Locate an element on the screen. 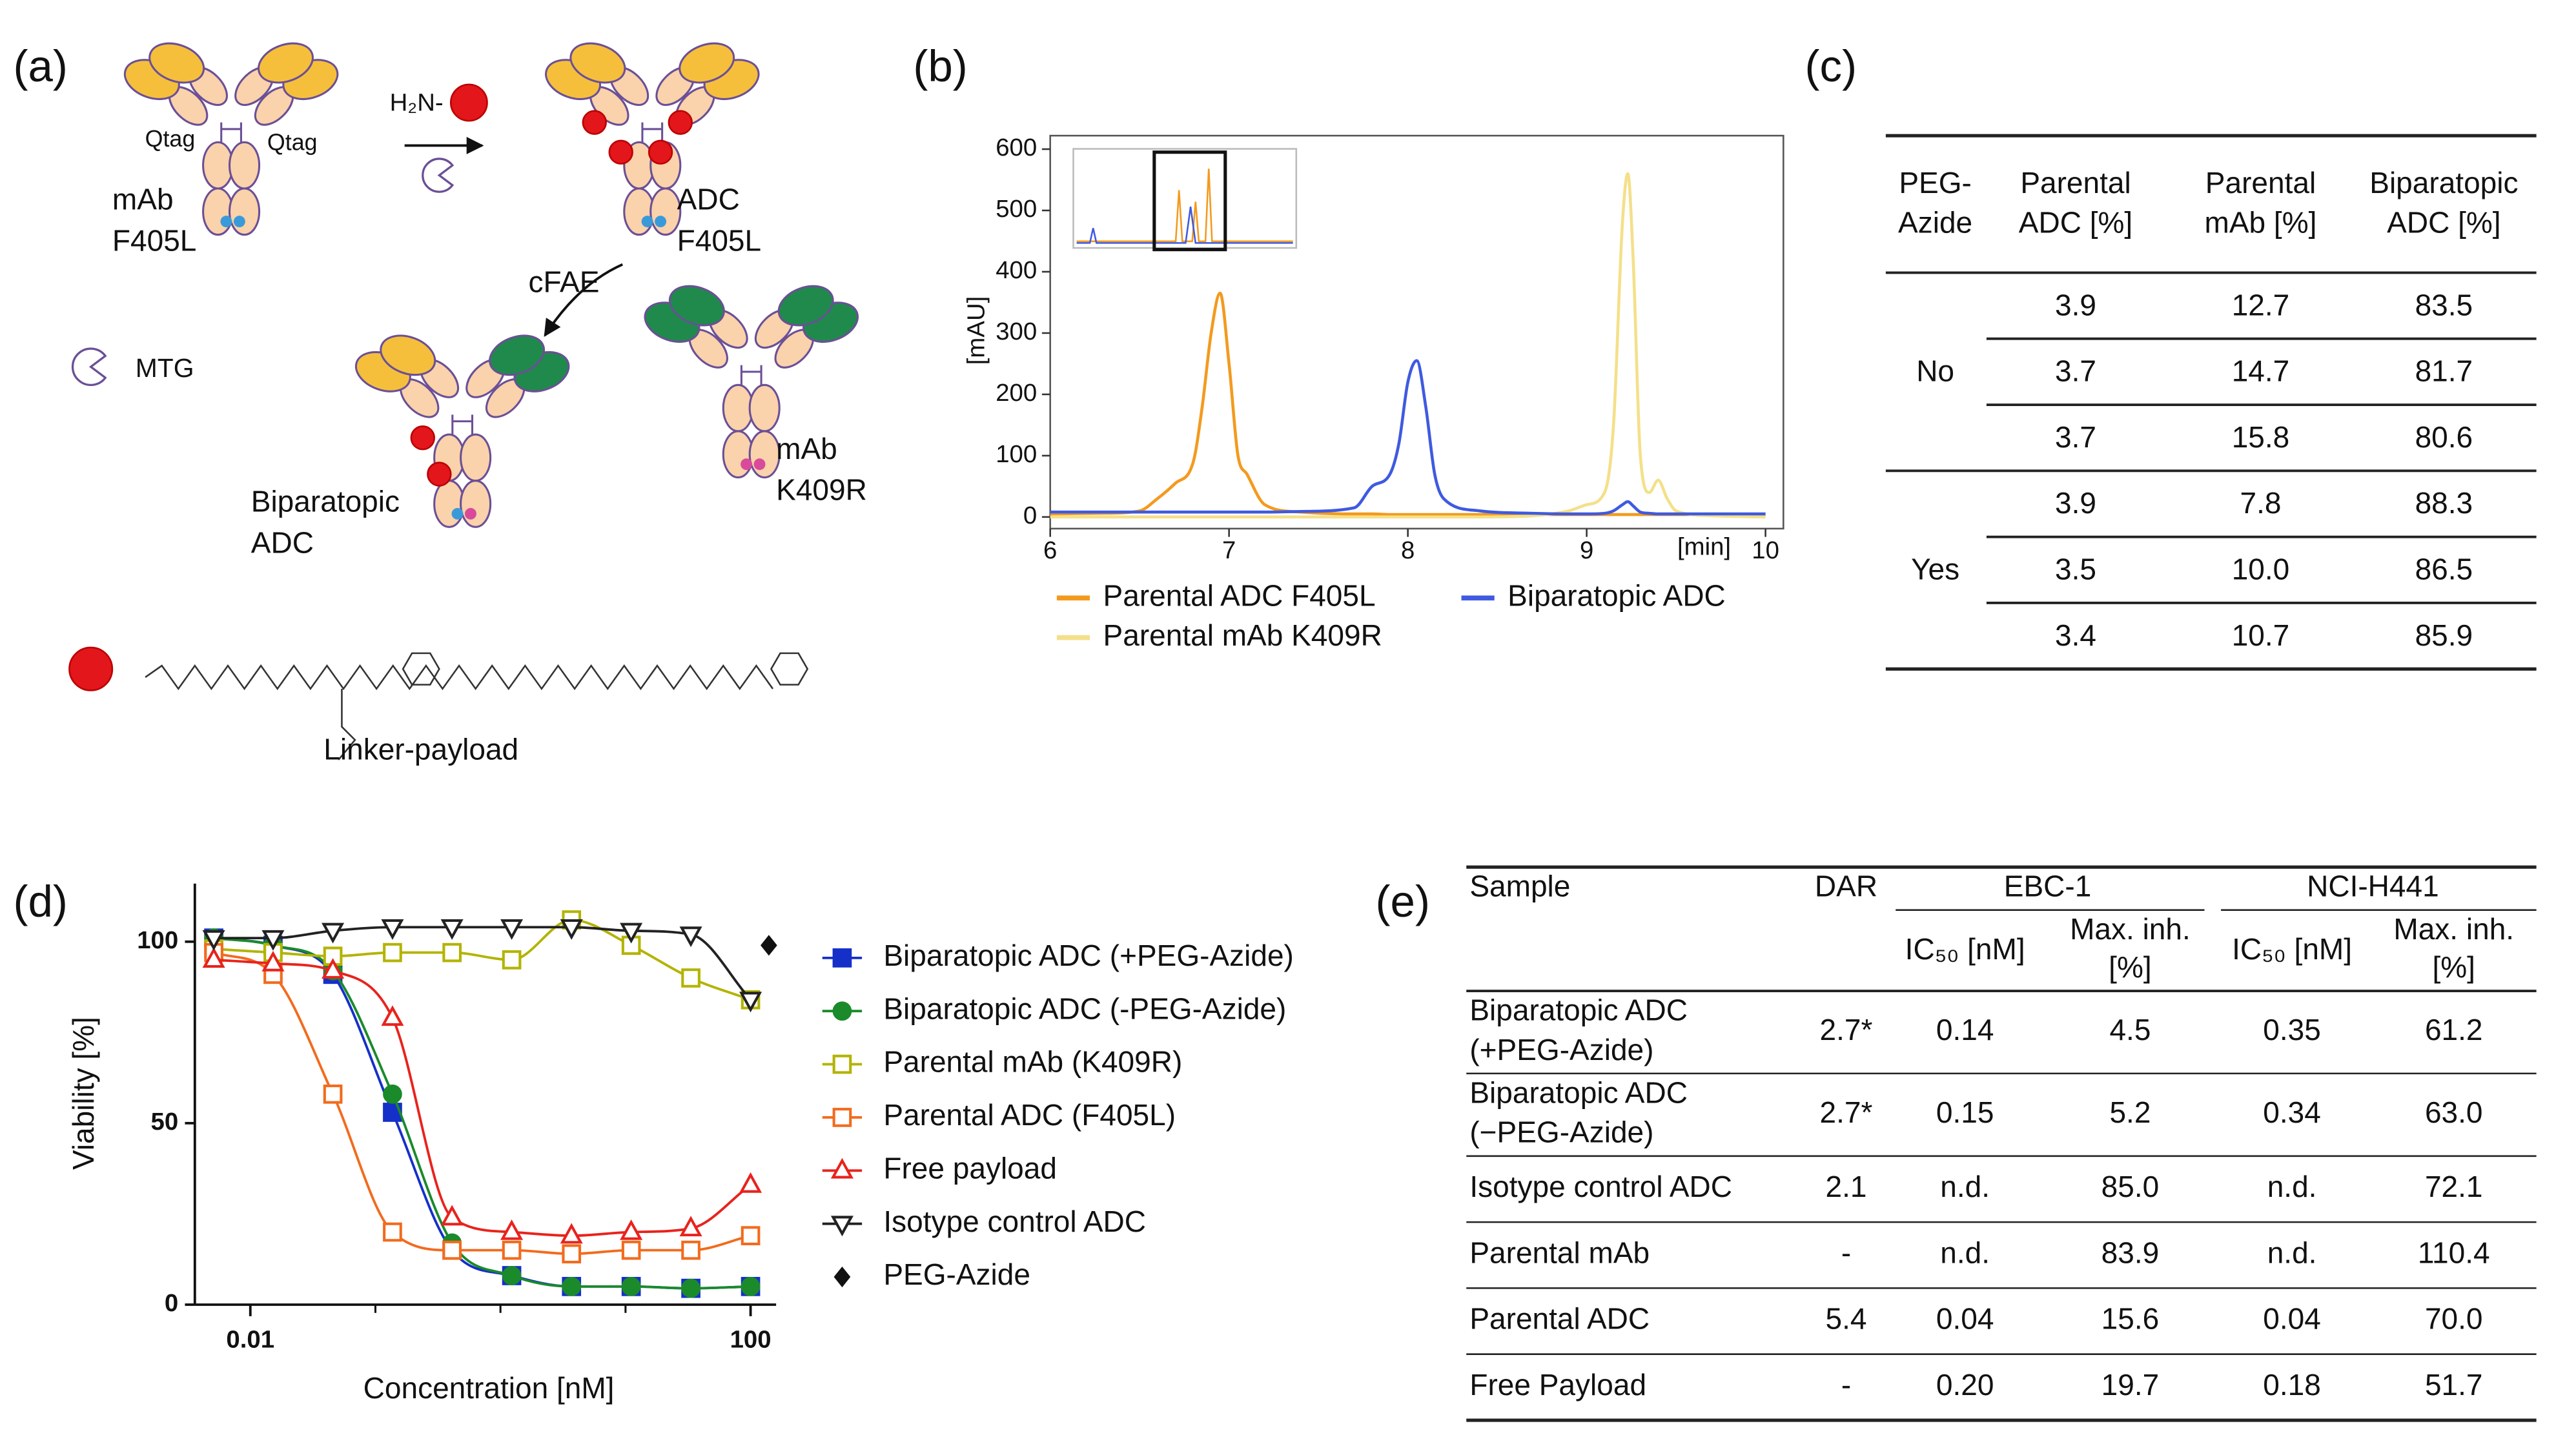 The height and width of the screenshot is (1437, 2576). table-cell: 110.4 is located at coordinates (2454, 1252).